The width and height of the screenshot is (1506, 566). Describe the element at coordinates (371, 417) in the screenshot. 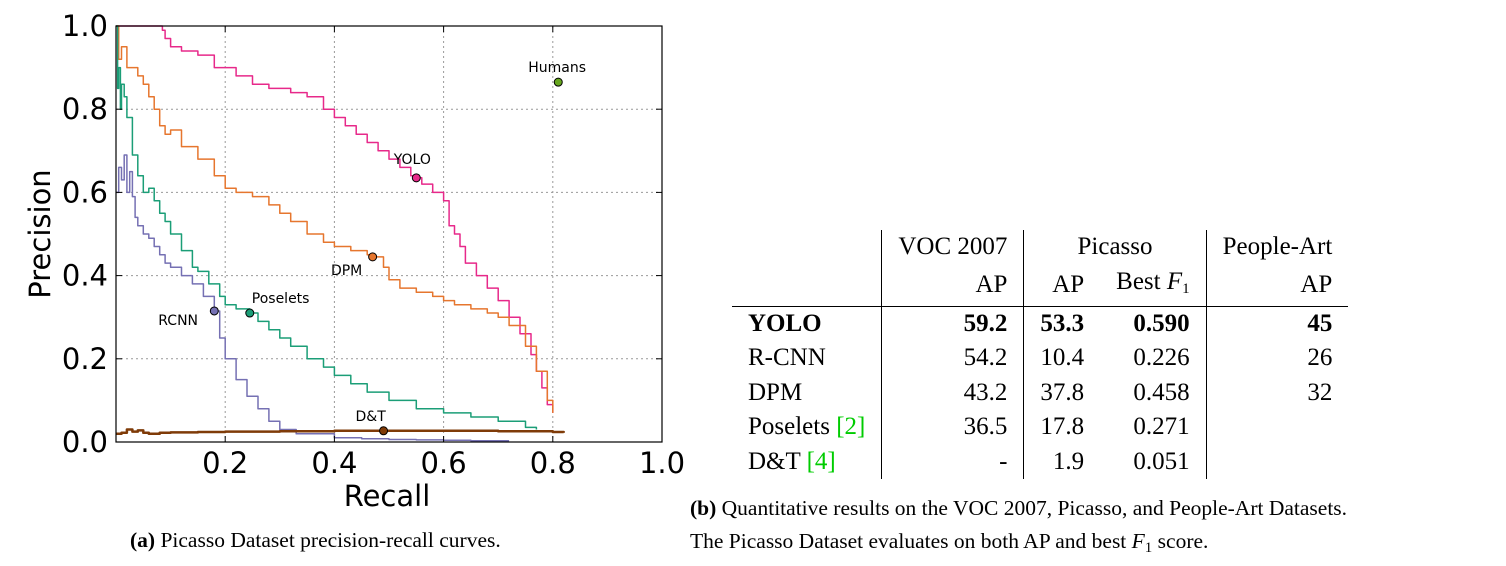

I see `series-label-dt: D&T` at that location.